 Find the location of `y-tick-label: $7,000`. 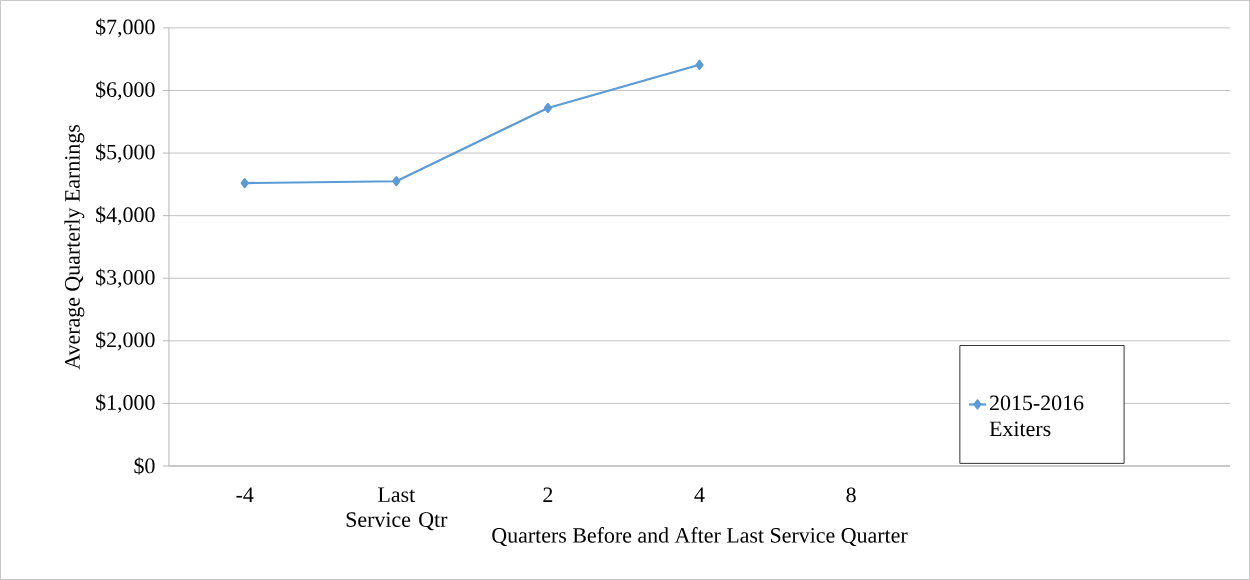

y-tick-label: $7,000 is located at coordinates (125, 28).